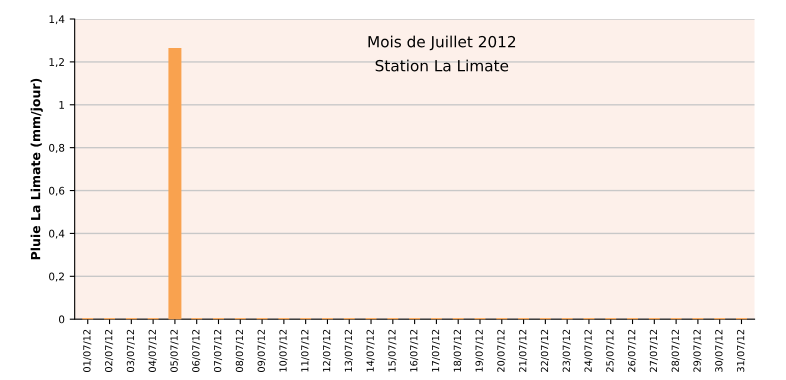 This screenshot has width=786, height=380. Describe the element at coordinates (392, 351) in the screenshot. I see `x-tick-label: 15/07/12` at that location.